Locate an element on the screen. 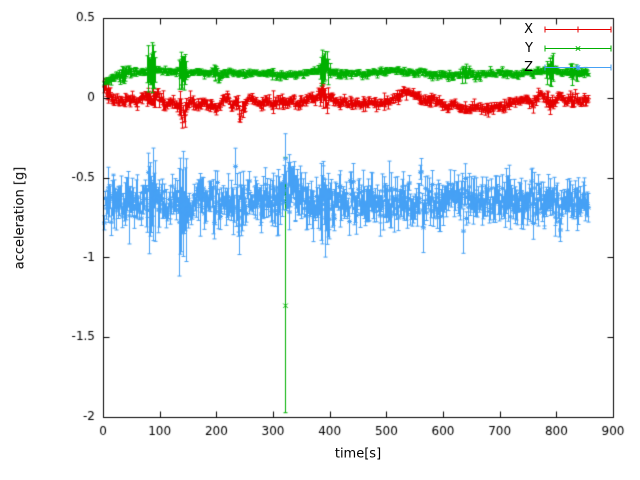 The image size is (640, 480). legend-sample-line-y is located at coordinates (578, 48).